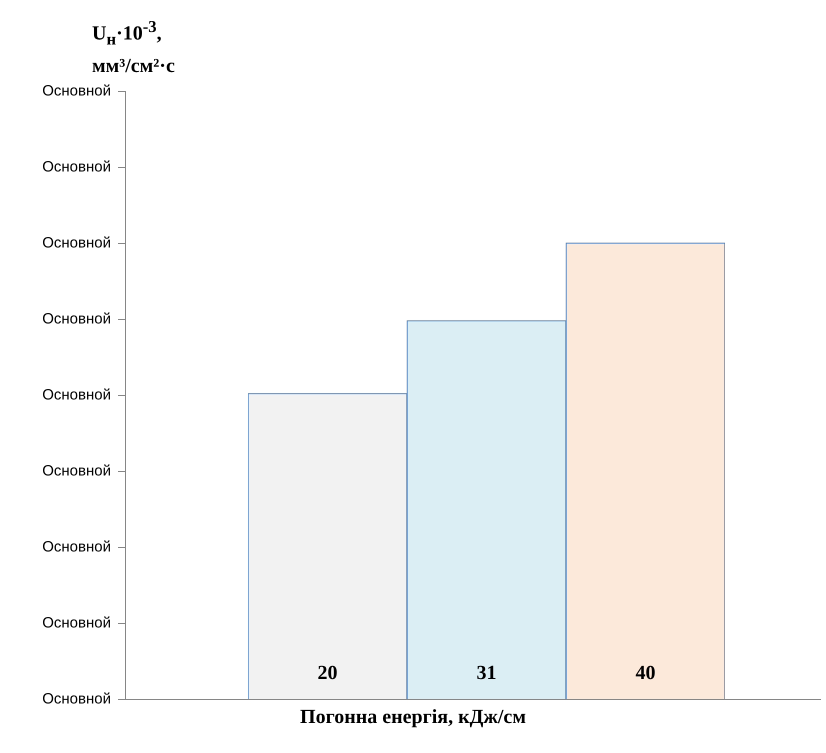  I want to click on x-axis-title: Погонна енергія, кДж/см, so click(413, 717).